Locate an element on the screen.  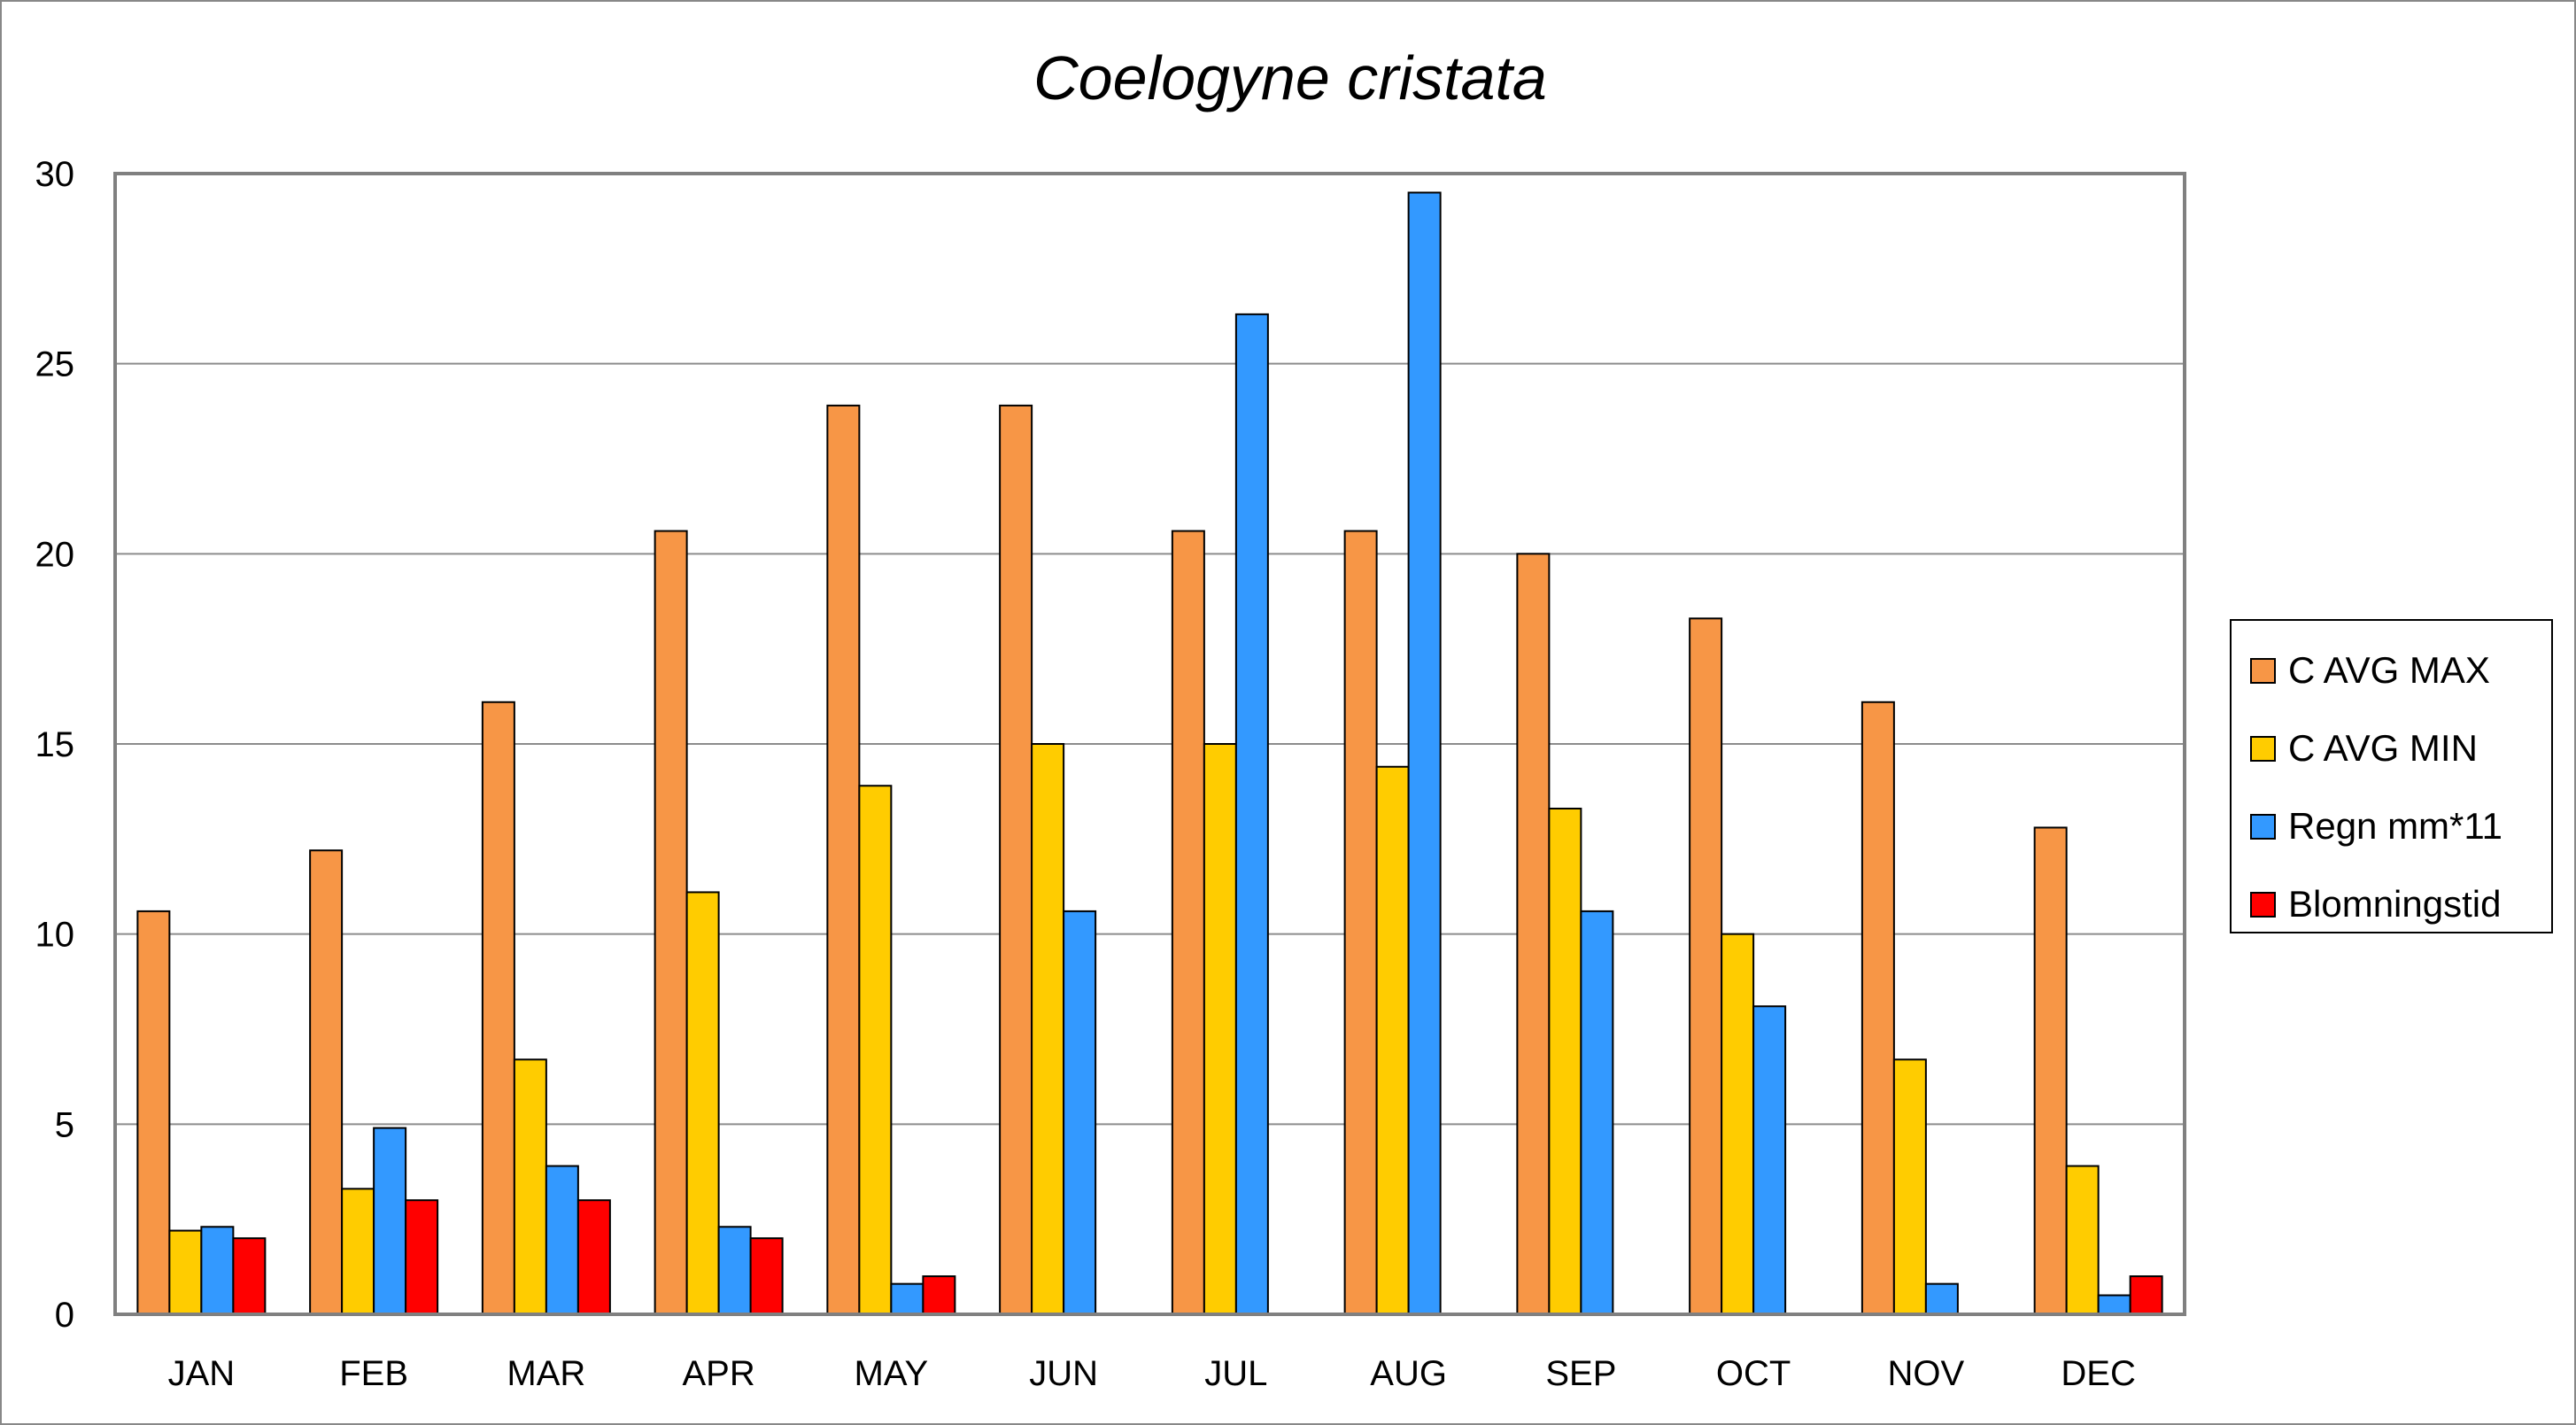
legend-label: C AVG MAX is located at coordinates (2389, 670).